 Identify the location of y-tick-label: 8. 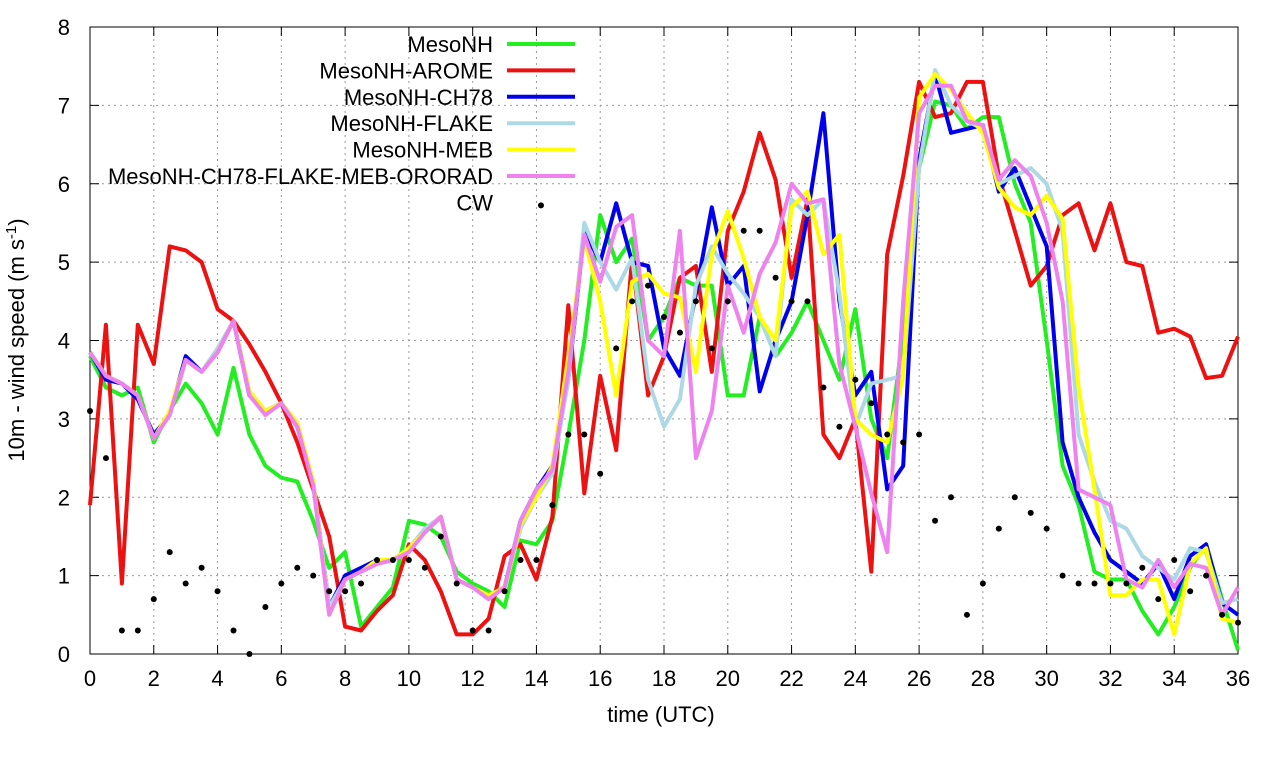
(64, 27).